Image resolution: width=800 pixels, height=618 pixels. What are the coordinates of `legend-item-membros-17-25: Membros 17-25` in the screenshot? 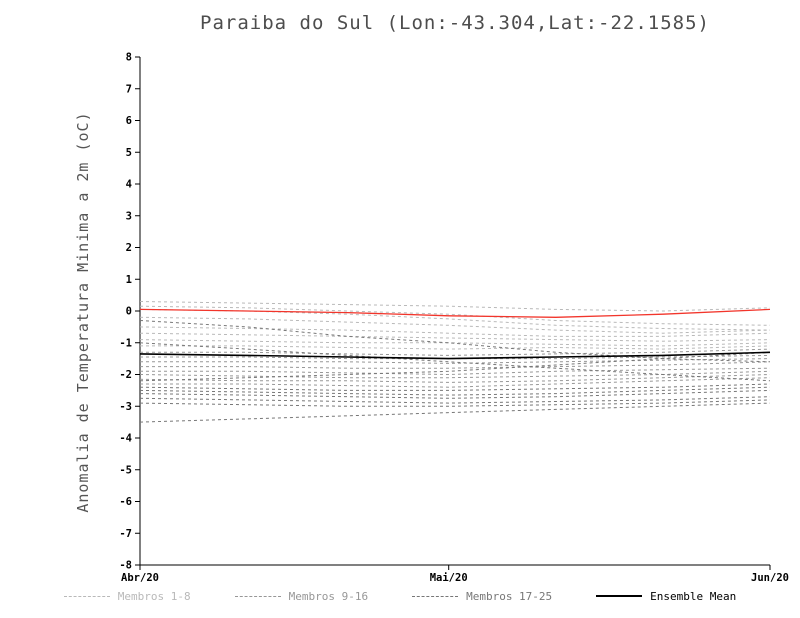 It's located at (482, 596).